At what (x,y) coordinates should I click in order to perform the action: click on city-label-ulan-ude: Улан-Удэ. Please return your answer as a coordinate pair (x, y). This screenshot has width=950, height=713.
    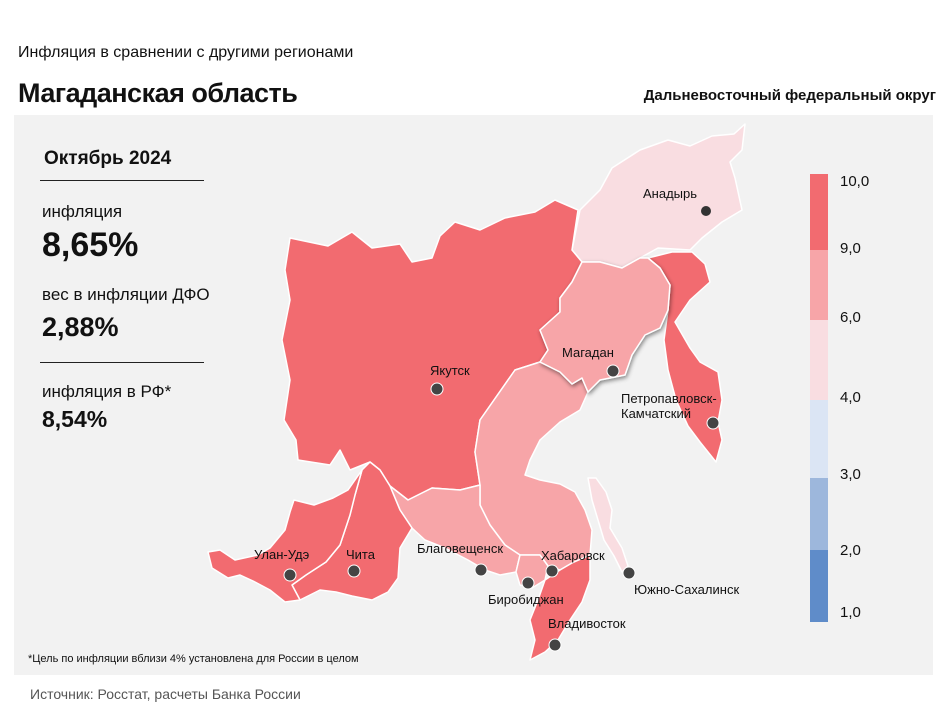
    Looking at the image, I should click on (282, 554).